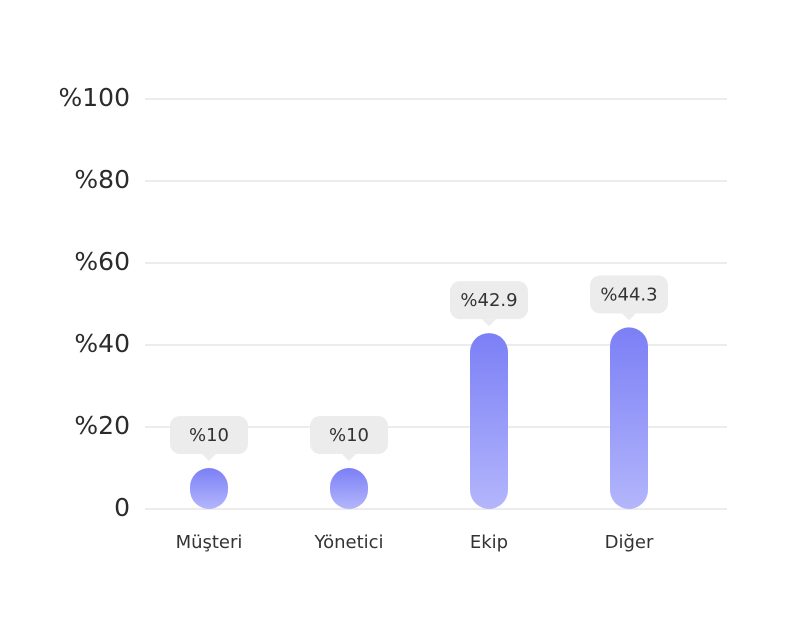 The height and width of the screenshot is (628, 788). I want to click on y-tick-label: %60, so click(102, 261).